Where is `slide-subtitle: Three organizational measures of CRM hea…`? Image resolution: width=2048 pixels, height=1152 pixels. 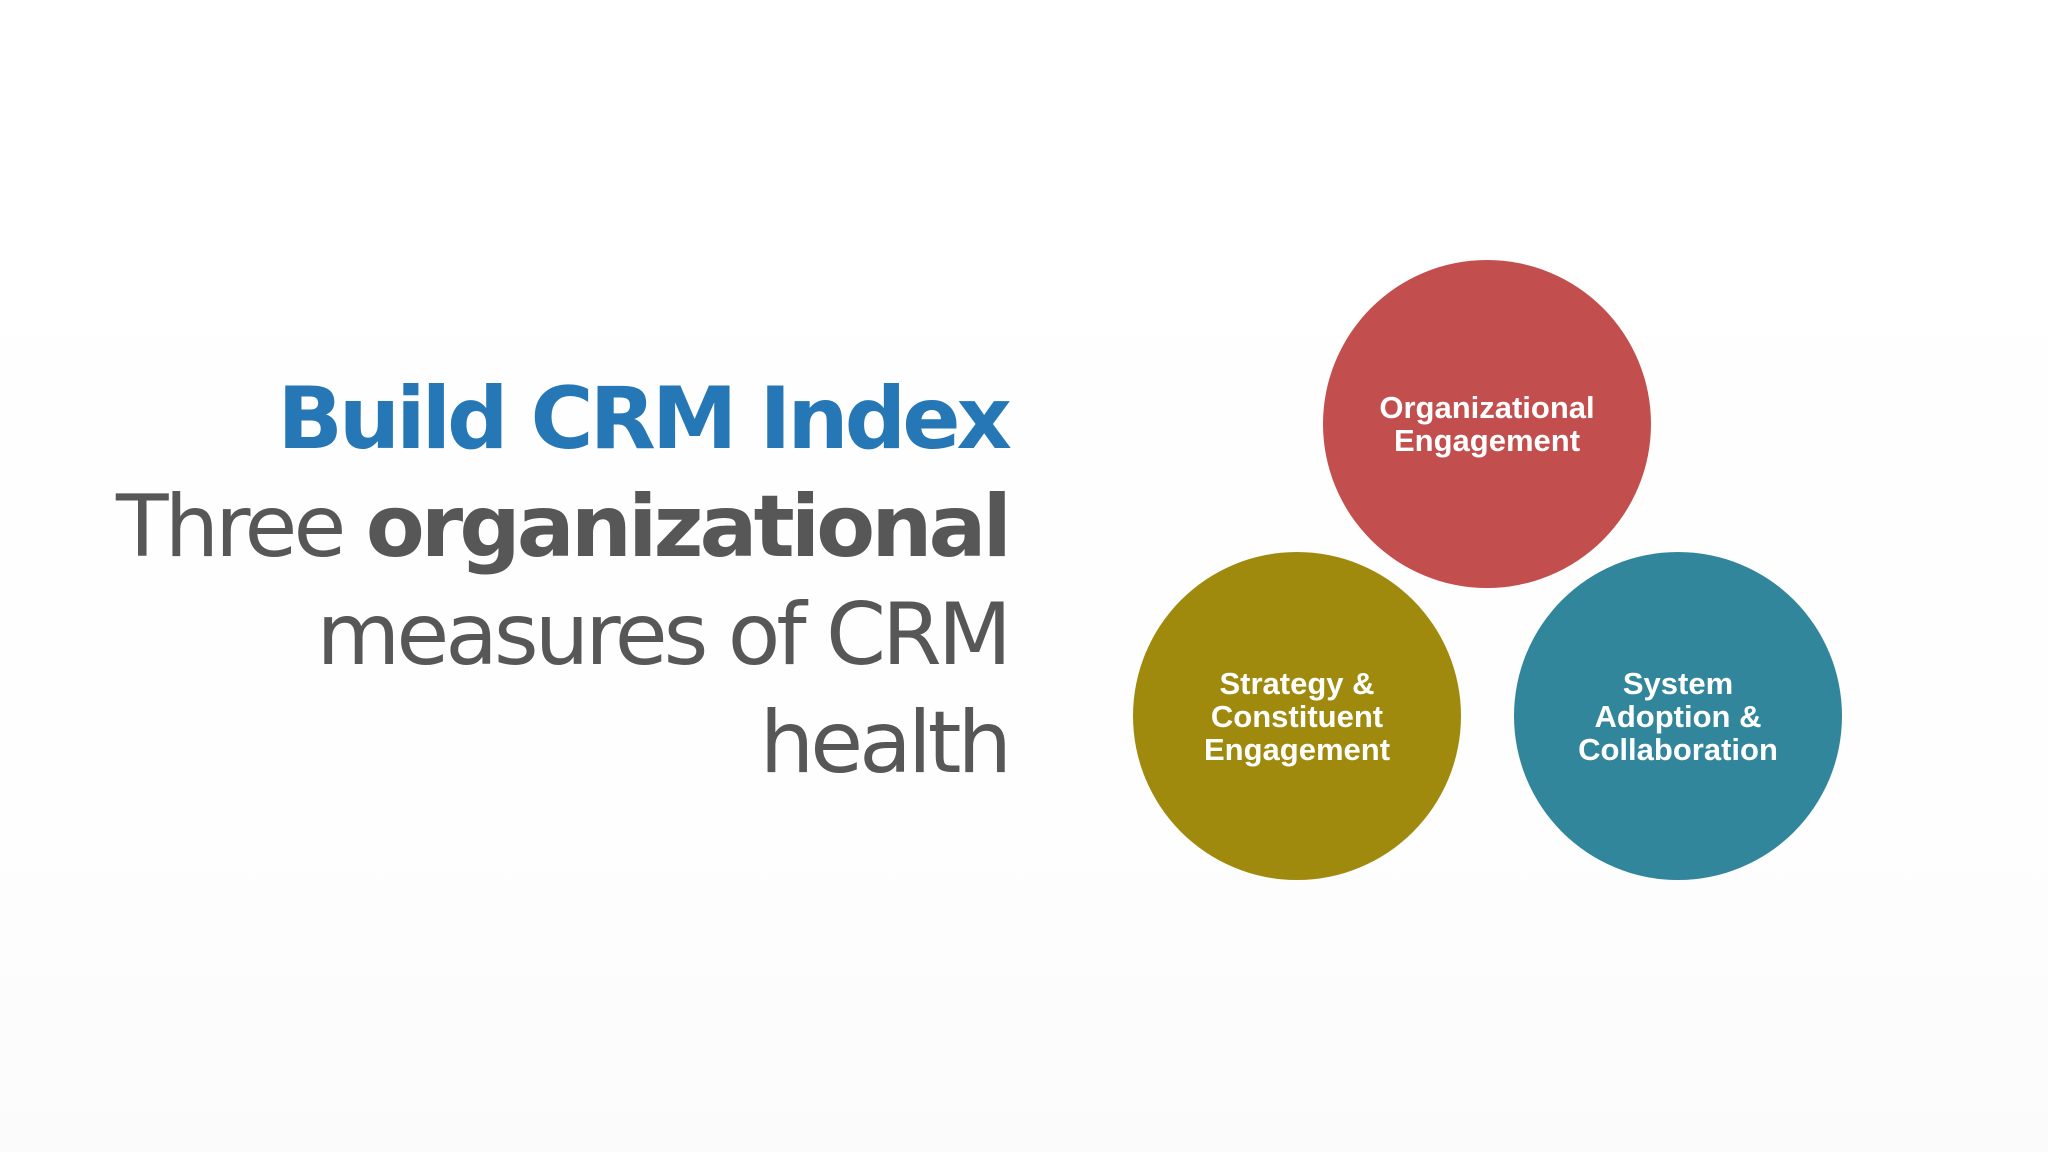
slide-subtitle: Three organizational measures of CRM hea… is located at coordinates (550, 635).